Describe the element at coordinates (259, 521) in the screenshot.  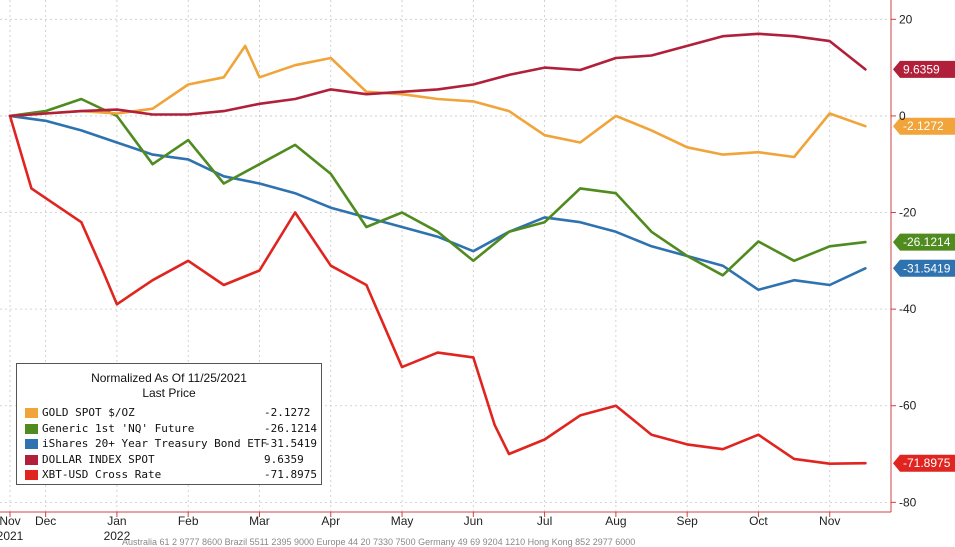
I see `x-tick-label: Mar` at that location.